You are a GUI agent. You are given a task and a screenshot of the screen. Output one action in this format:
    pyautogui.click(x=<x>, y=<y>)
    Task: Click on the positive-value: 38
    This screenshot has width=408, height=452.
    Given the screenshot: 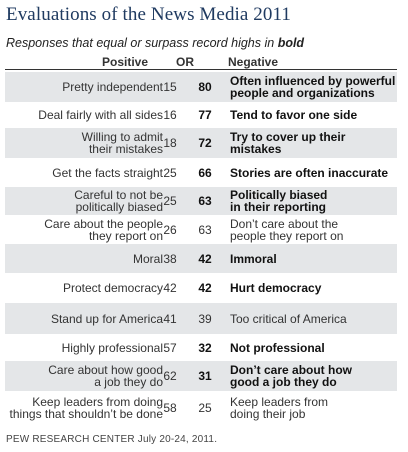 What is the action you would take?
    pyautogui.click(x=170, y=258)
    